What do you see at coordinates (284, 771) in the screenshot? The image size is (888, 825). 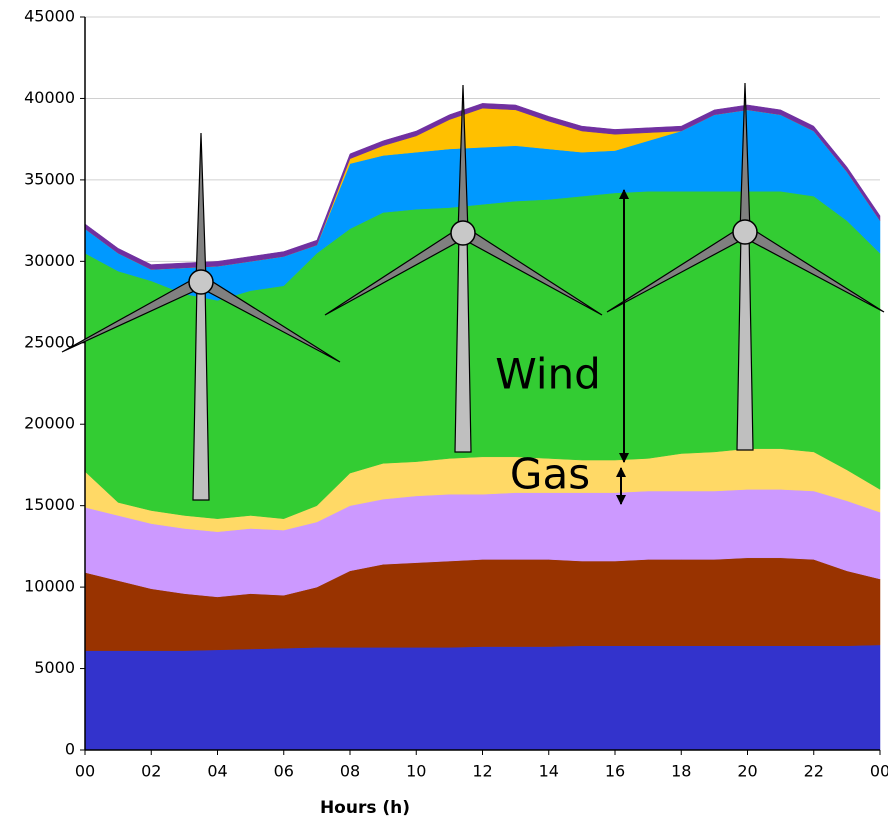 I see `x-tick-label: 06` at bounding box center [284, 771].